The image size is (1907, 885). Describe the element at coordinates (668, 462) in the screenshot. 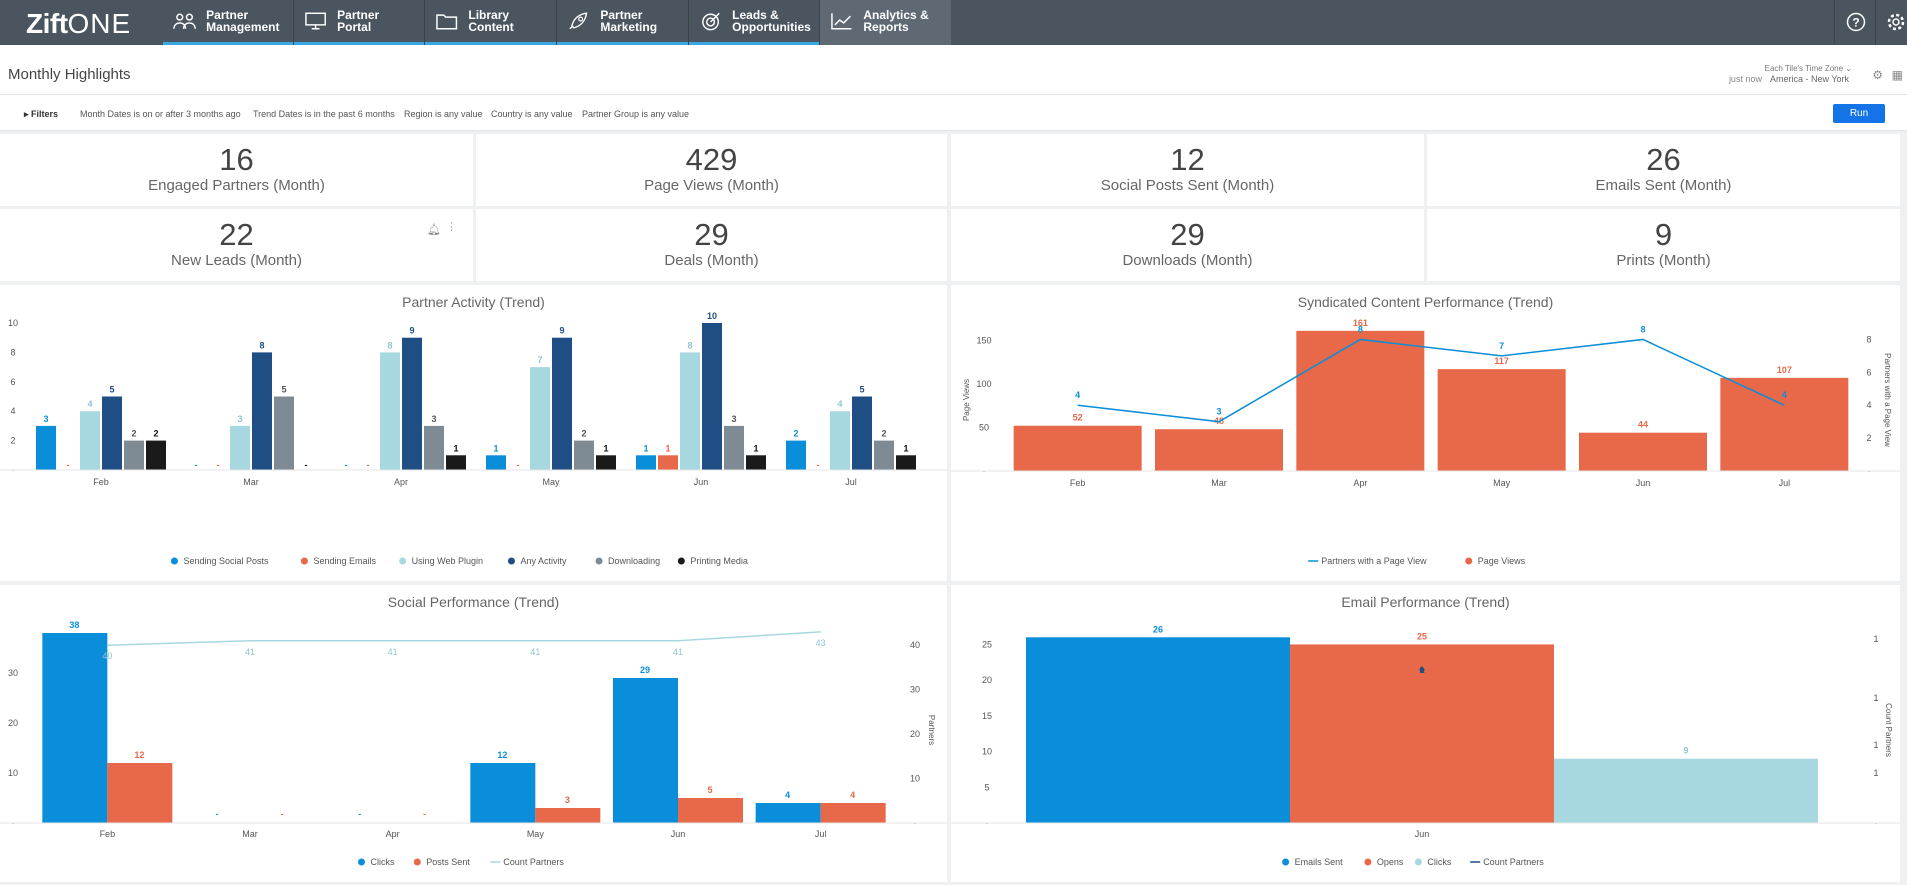

I see `bar-sending-emails` at that location.